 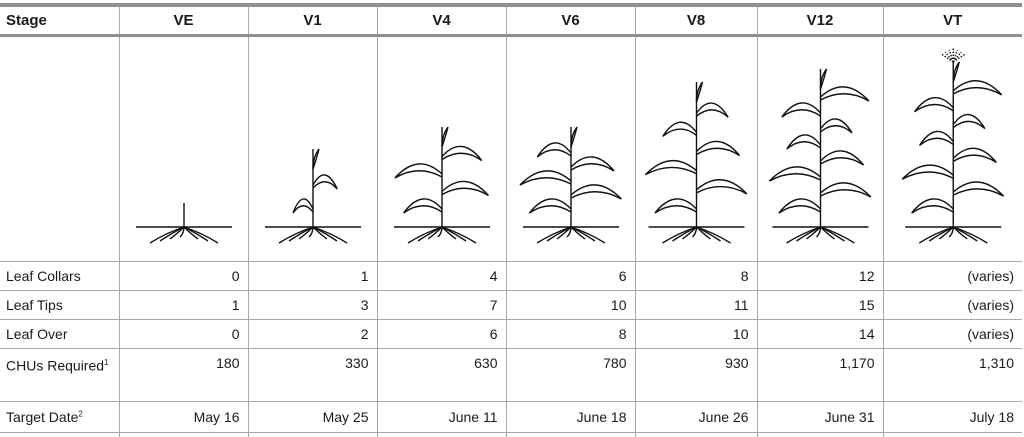 I want to click on header-vt: VT, so click(x=952, y=20).